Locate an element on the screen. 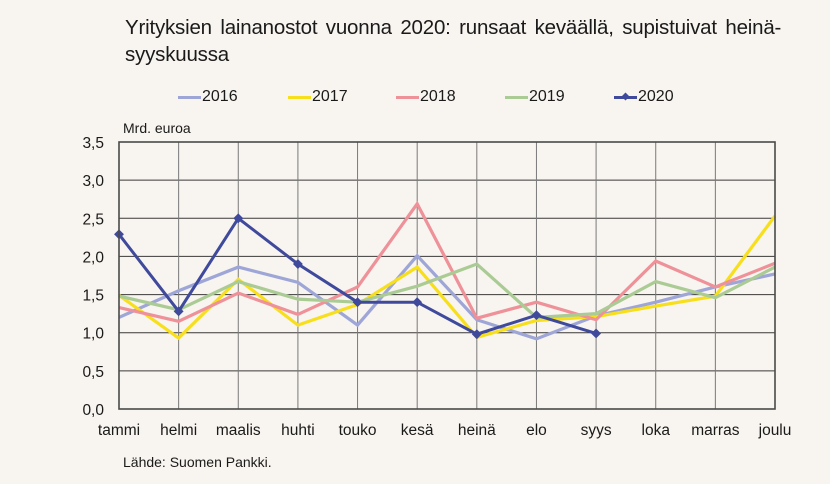 The image size is (830, 484). x-tick-label: kesä is located at coordinates (417, 430).